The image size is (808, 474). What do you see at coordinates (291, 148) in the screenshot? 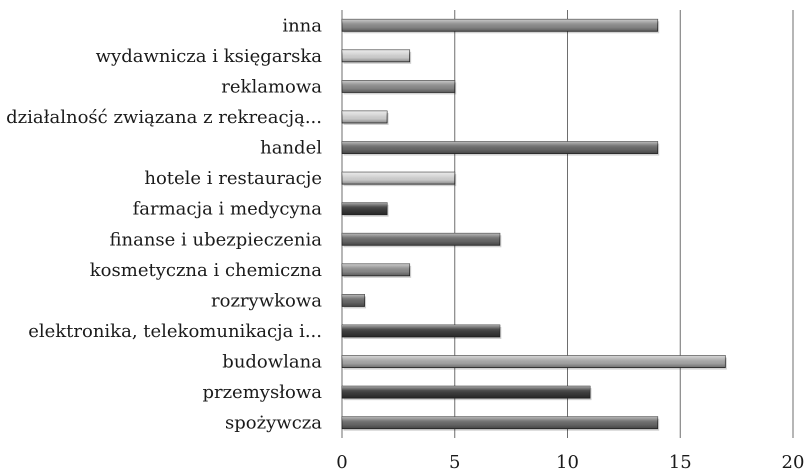
I see `category-label: handel` at bounding box center [291, 148].